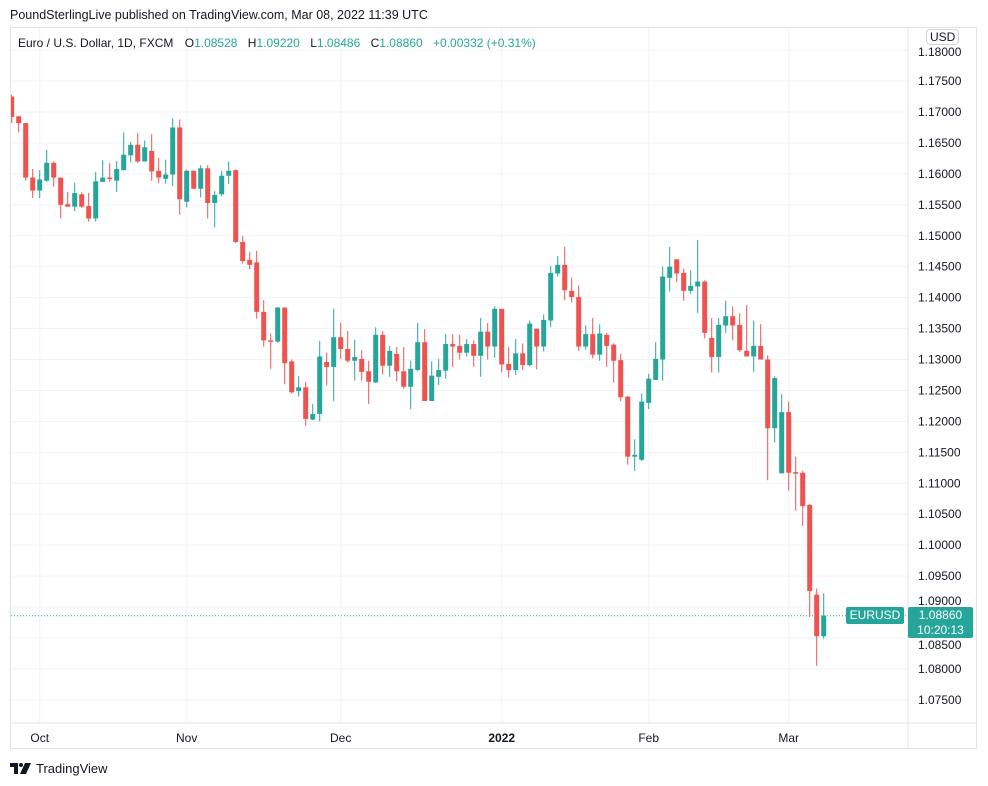 This screenshot has width=988, height=786. I want to click on price-tick-label: 1.15000, so click(940, 236).